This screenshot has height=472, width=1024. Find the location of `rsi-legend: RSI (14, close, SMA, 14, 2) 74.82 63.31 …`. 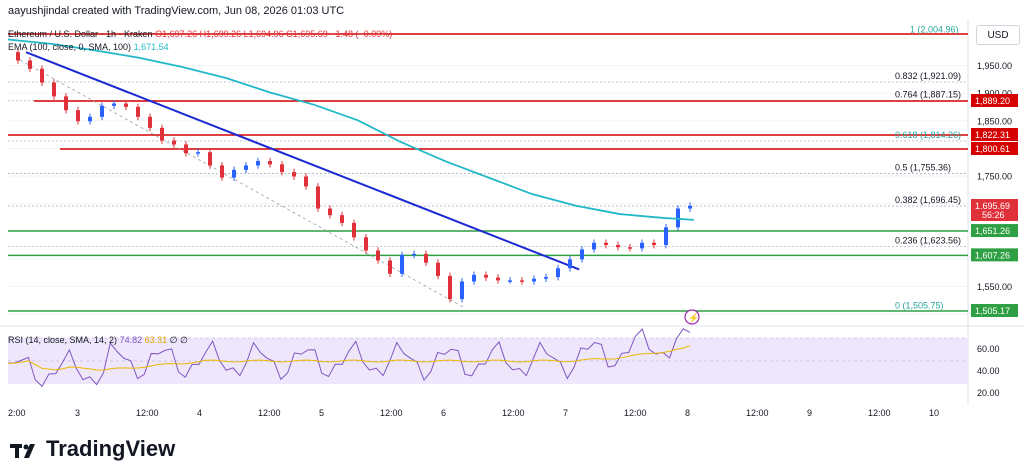

rsi-legend: RSI (14, close, SMA, 14, 2) 74.82 63.31 … is located at coordinates (98, 340).